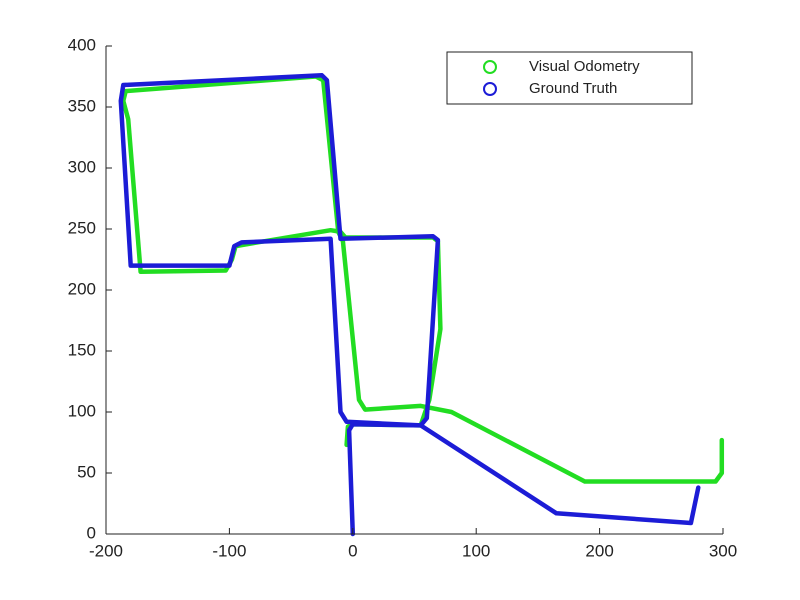 This screenshot has width=800, height=600. What do you see at coordinates (584, 66) in the screenshot?
I see `legend-label: Visual Odometry` at bounding box center [584, 66].